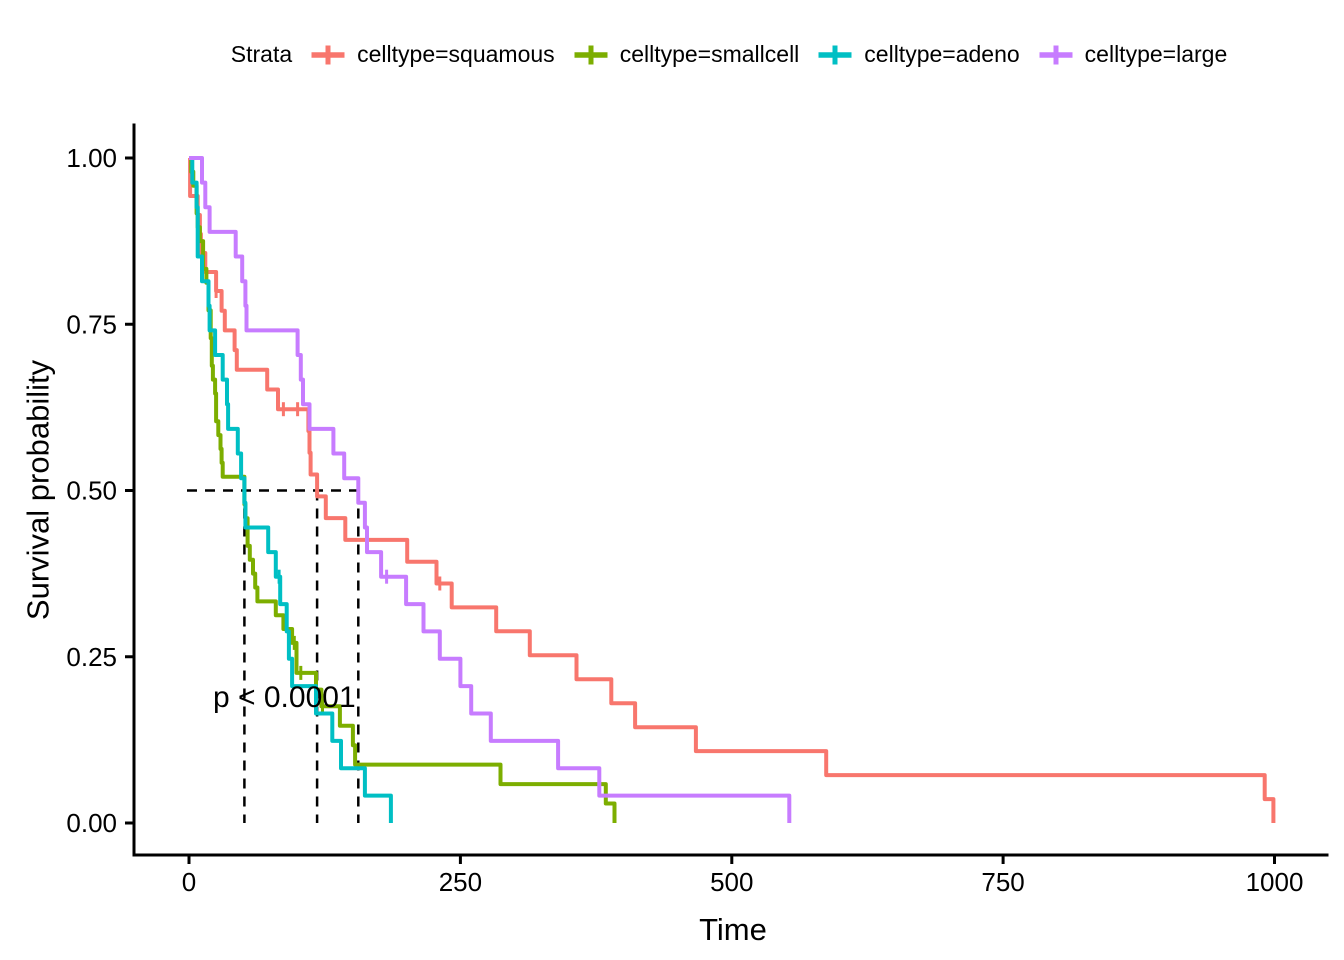  I want to click on y-tick-label: 0.00, so click(91, 823).